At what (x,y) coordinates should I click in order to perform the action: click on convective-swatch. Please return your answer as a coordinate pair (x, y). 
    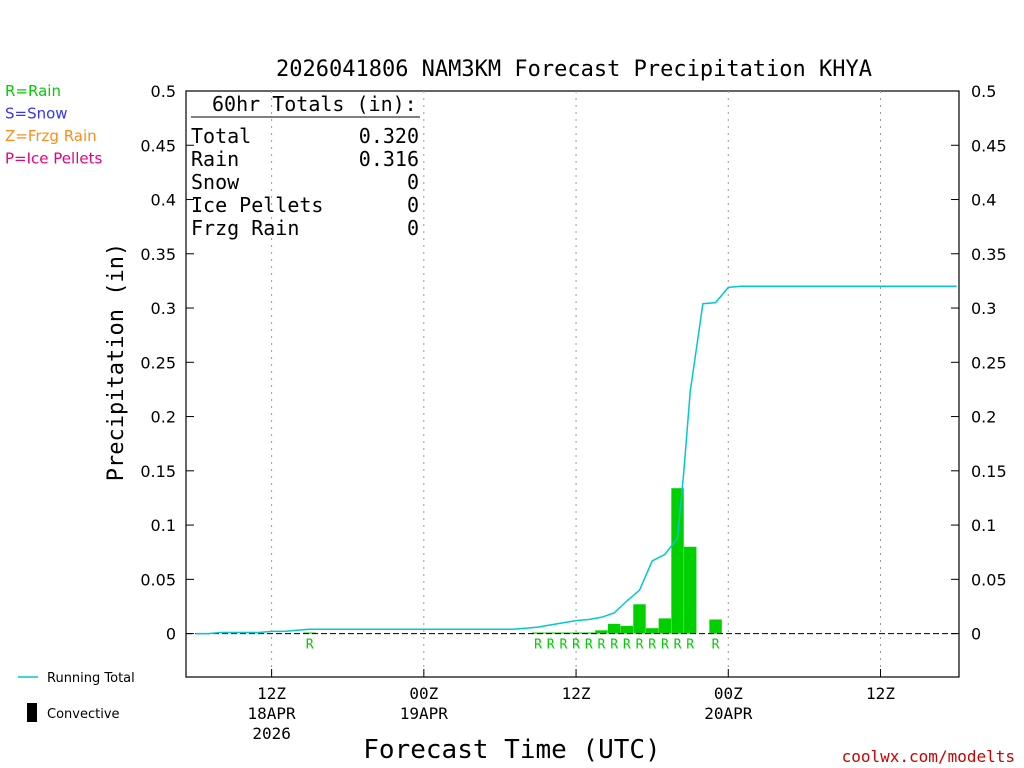
    Looking at the image, I should click on (32, 712).